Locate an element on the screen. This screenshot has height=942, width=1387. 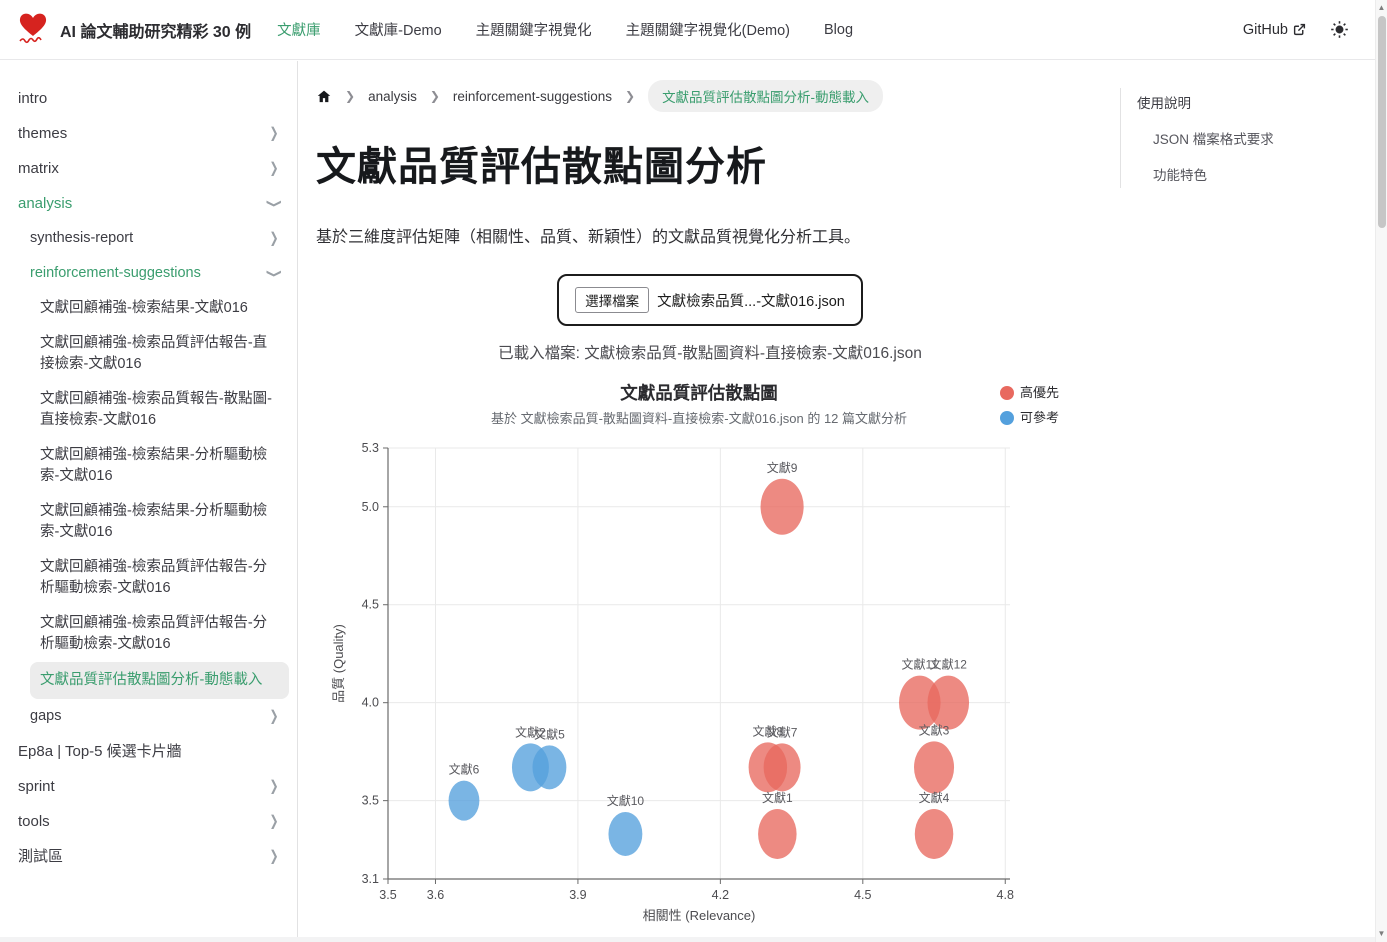
sidebar-item-label: 文獻回顧補強-檢索結果-分析驅動檢索-文獻016 is located at coordinates (154, 521).